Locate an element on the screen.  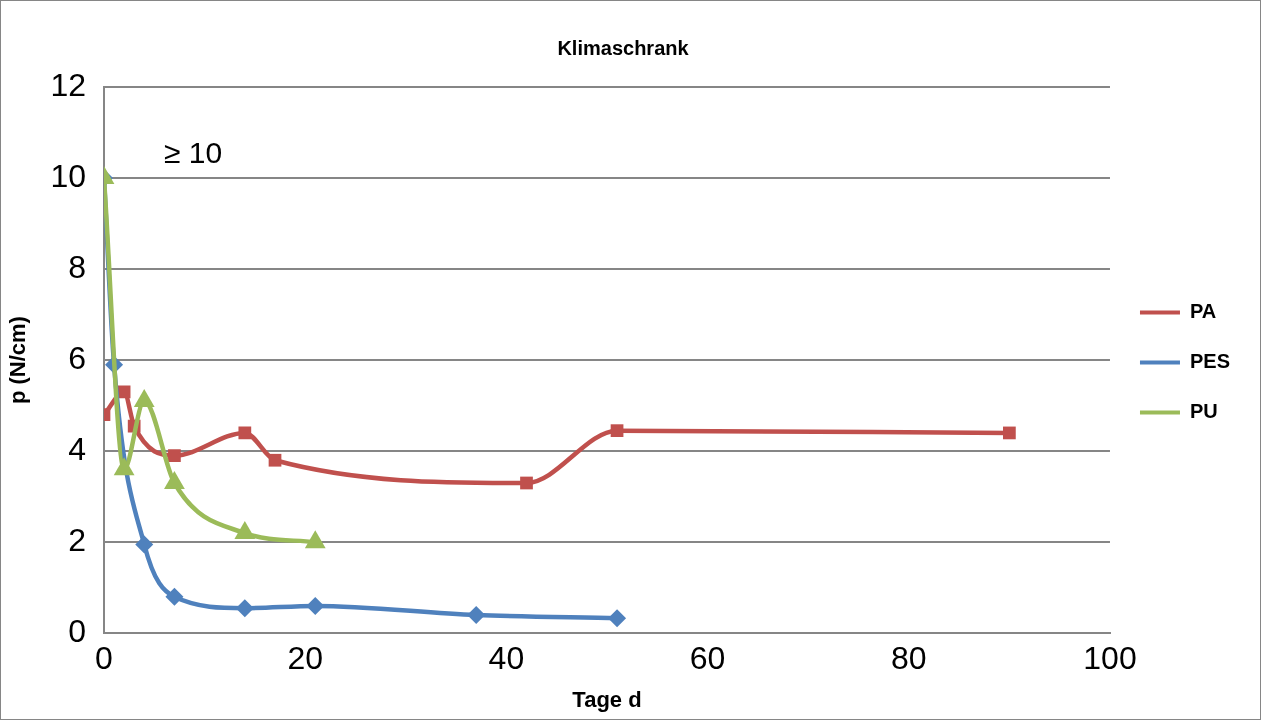
y-tick-label: 8 is located at coordinates (77, 266).